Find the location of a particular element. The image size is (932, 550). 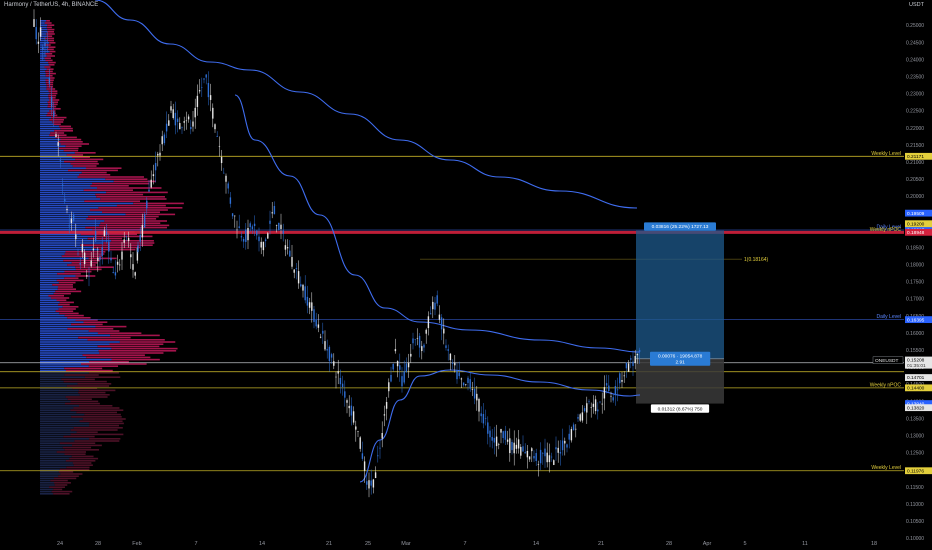

price-tag: 0.13820 is located at coordinates (916, 408).